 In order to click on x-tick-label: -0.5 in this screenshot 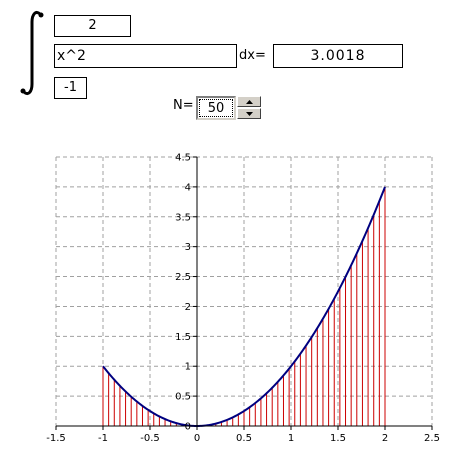, I will do `click(150, 438)`.